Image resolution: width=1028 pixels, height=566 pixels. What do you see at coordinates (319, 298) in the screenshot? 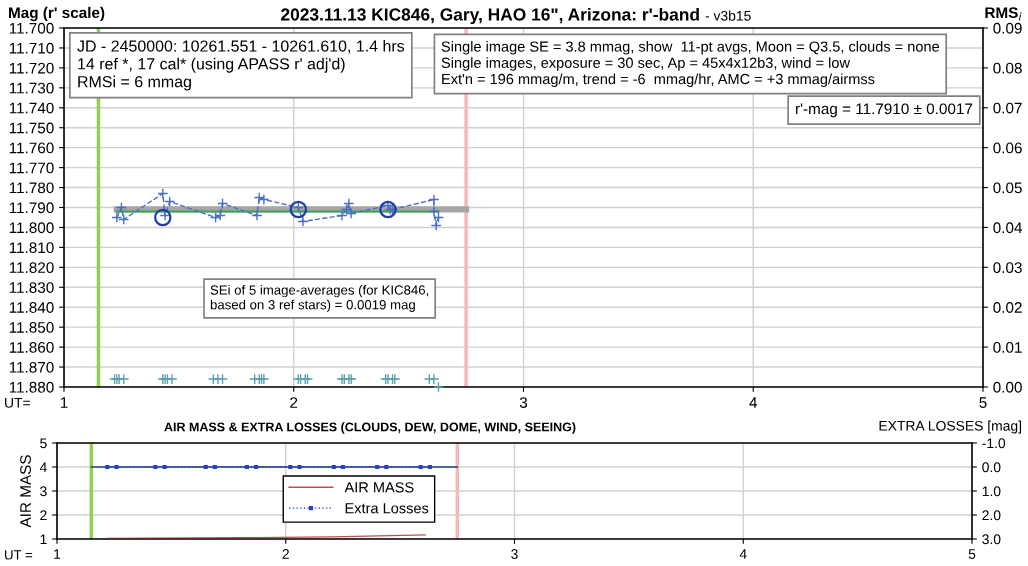
I see `annotation: SEi of 5 image-averages (for KIC846, based on 3 ref stars) = 0.0019 mag` at bounding box center [319, 298].